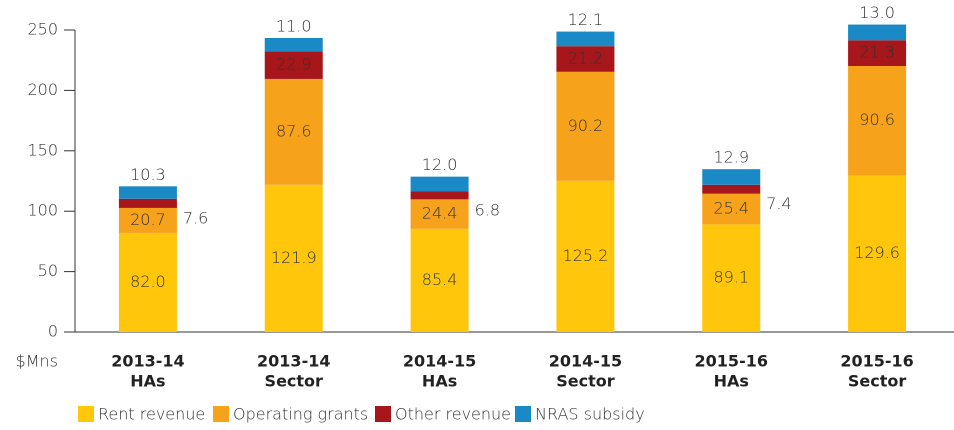 The width and height of the screenshot is (954, 430). What do you see at coordinates (151, 414) in the screenshot?
I see `legend-label: Rent revenue` at bounding box center [151, 414].